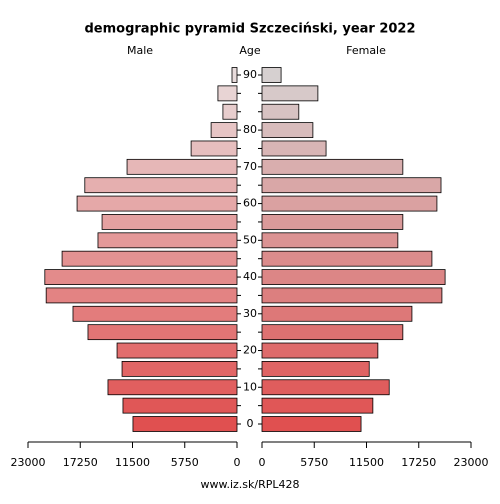 The image size is (500, 504). Describe the element at coordinates (140, 50) in the screenshot. I see `male-label: Male` at that location.